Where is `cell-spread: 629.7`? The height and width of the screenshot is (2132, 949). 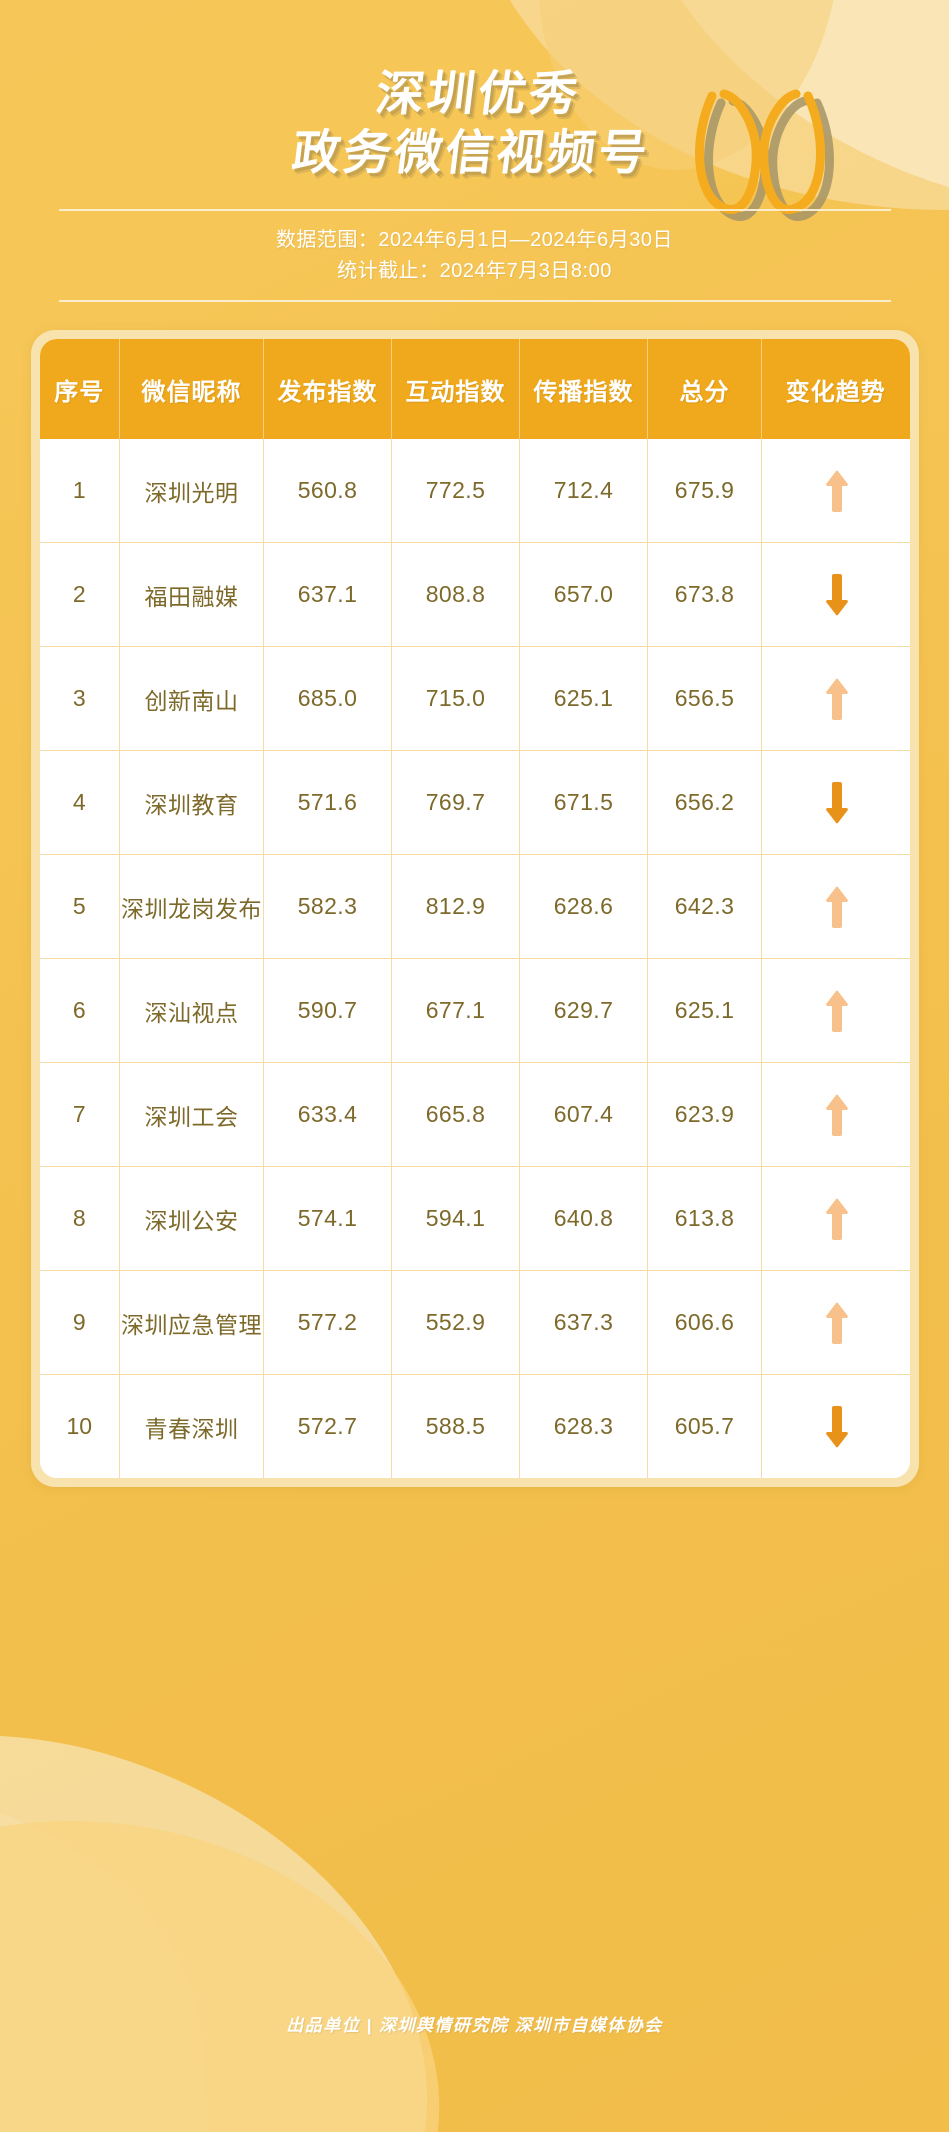
cell-spread: 629.7 is located at coordinates (583, 1011).